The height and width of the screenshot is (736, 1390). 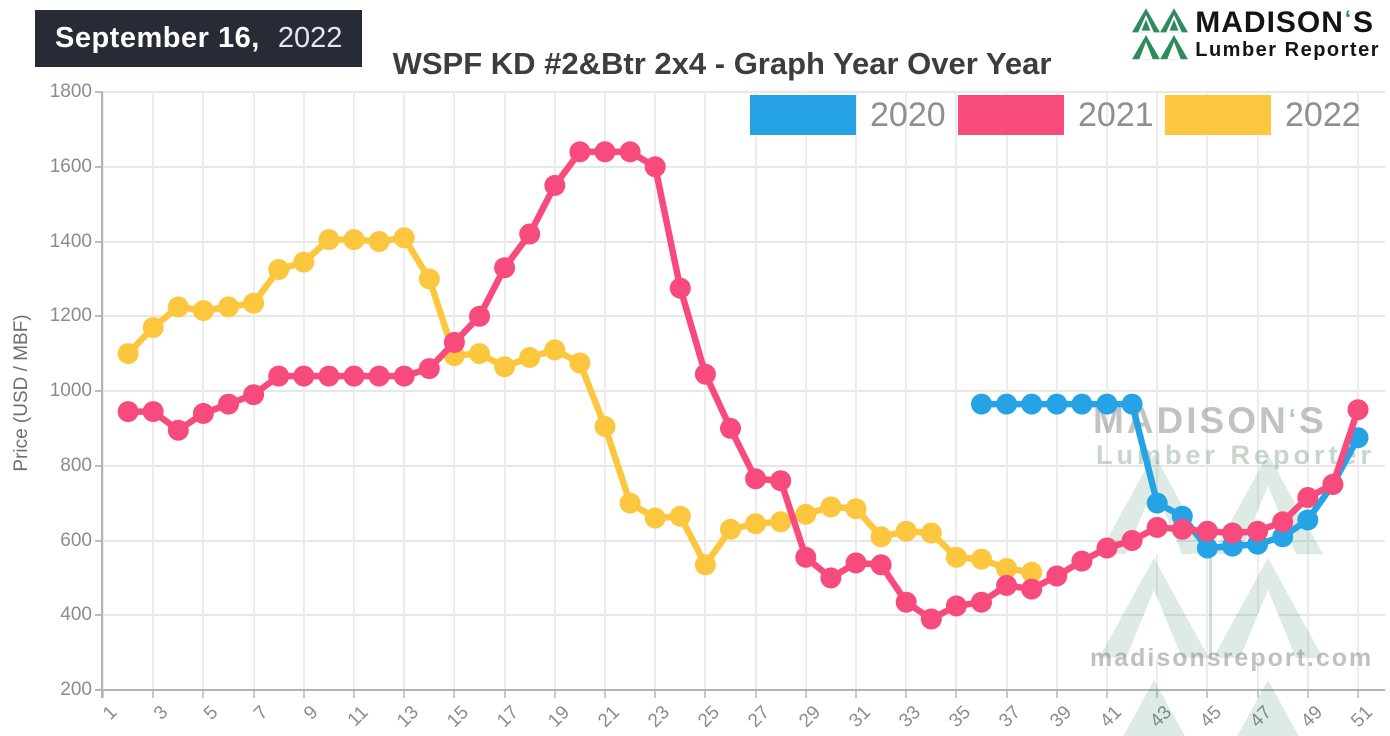 I want to click on brand-logo: MADISON‘S Lumber Reporter, so click(x=1256, y=34).